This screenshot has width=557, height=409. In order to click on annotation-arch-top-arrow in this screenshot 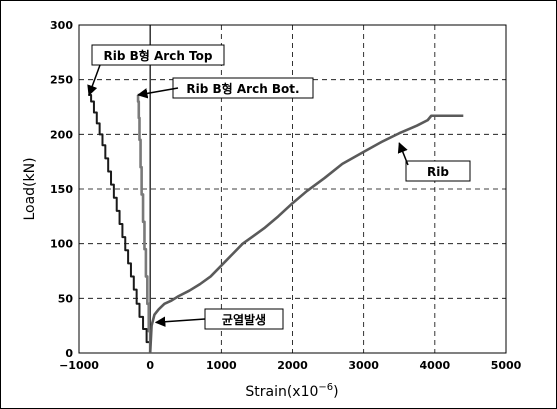, I will do `click(94, 80)`.